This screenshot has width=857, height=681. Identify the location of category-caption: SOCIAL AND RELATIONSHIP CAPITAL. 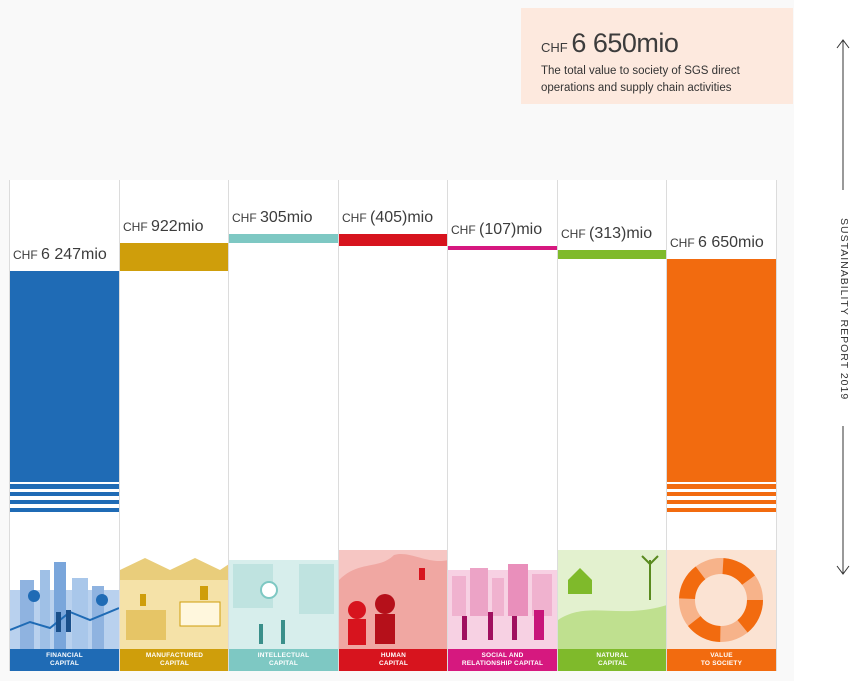
(502, 660).